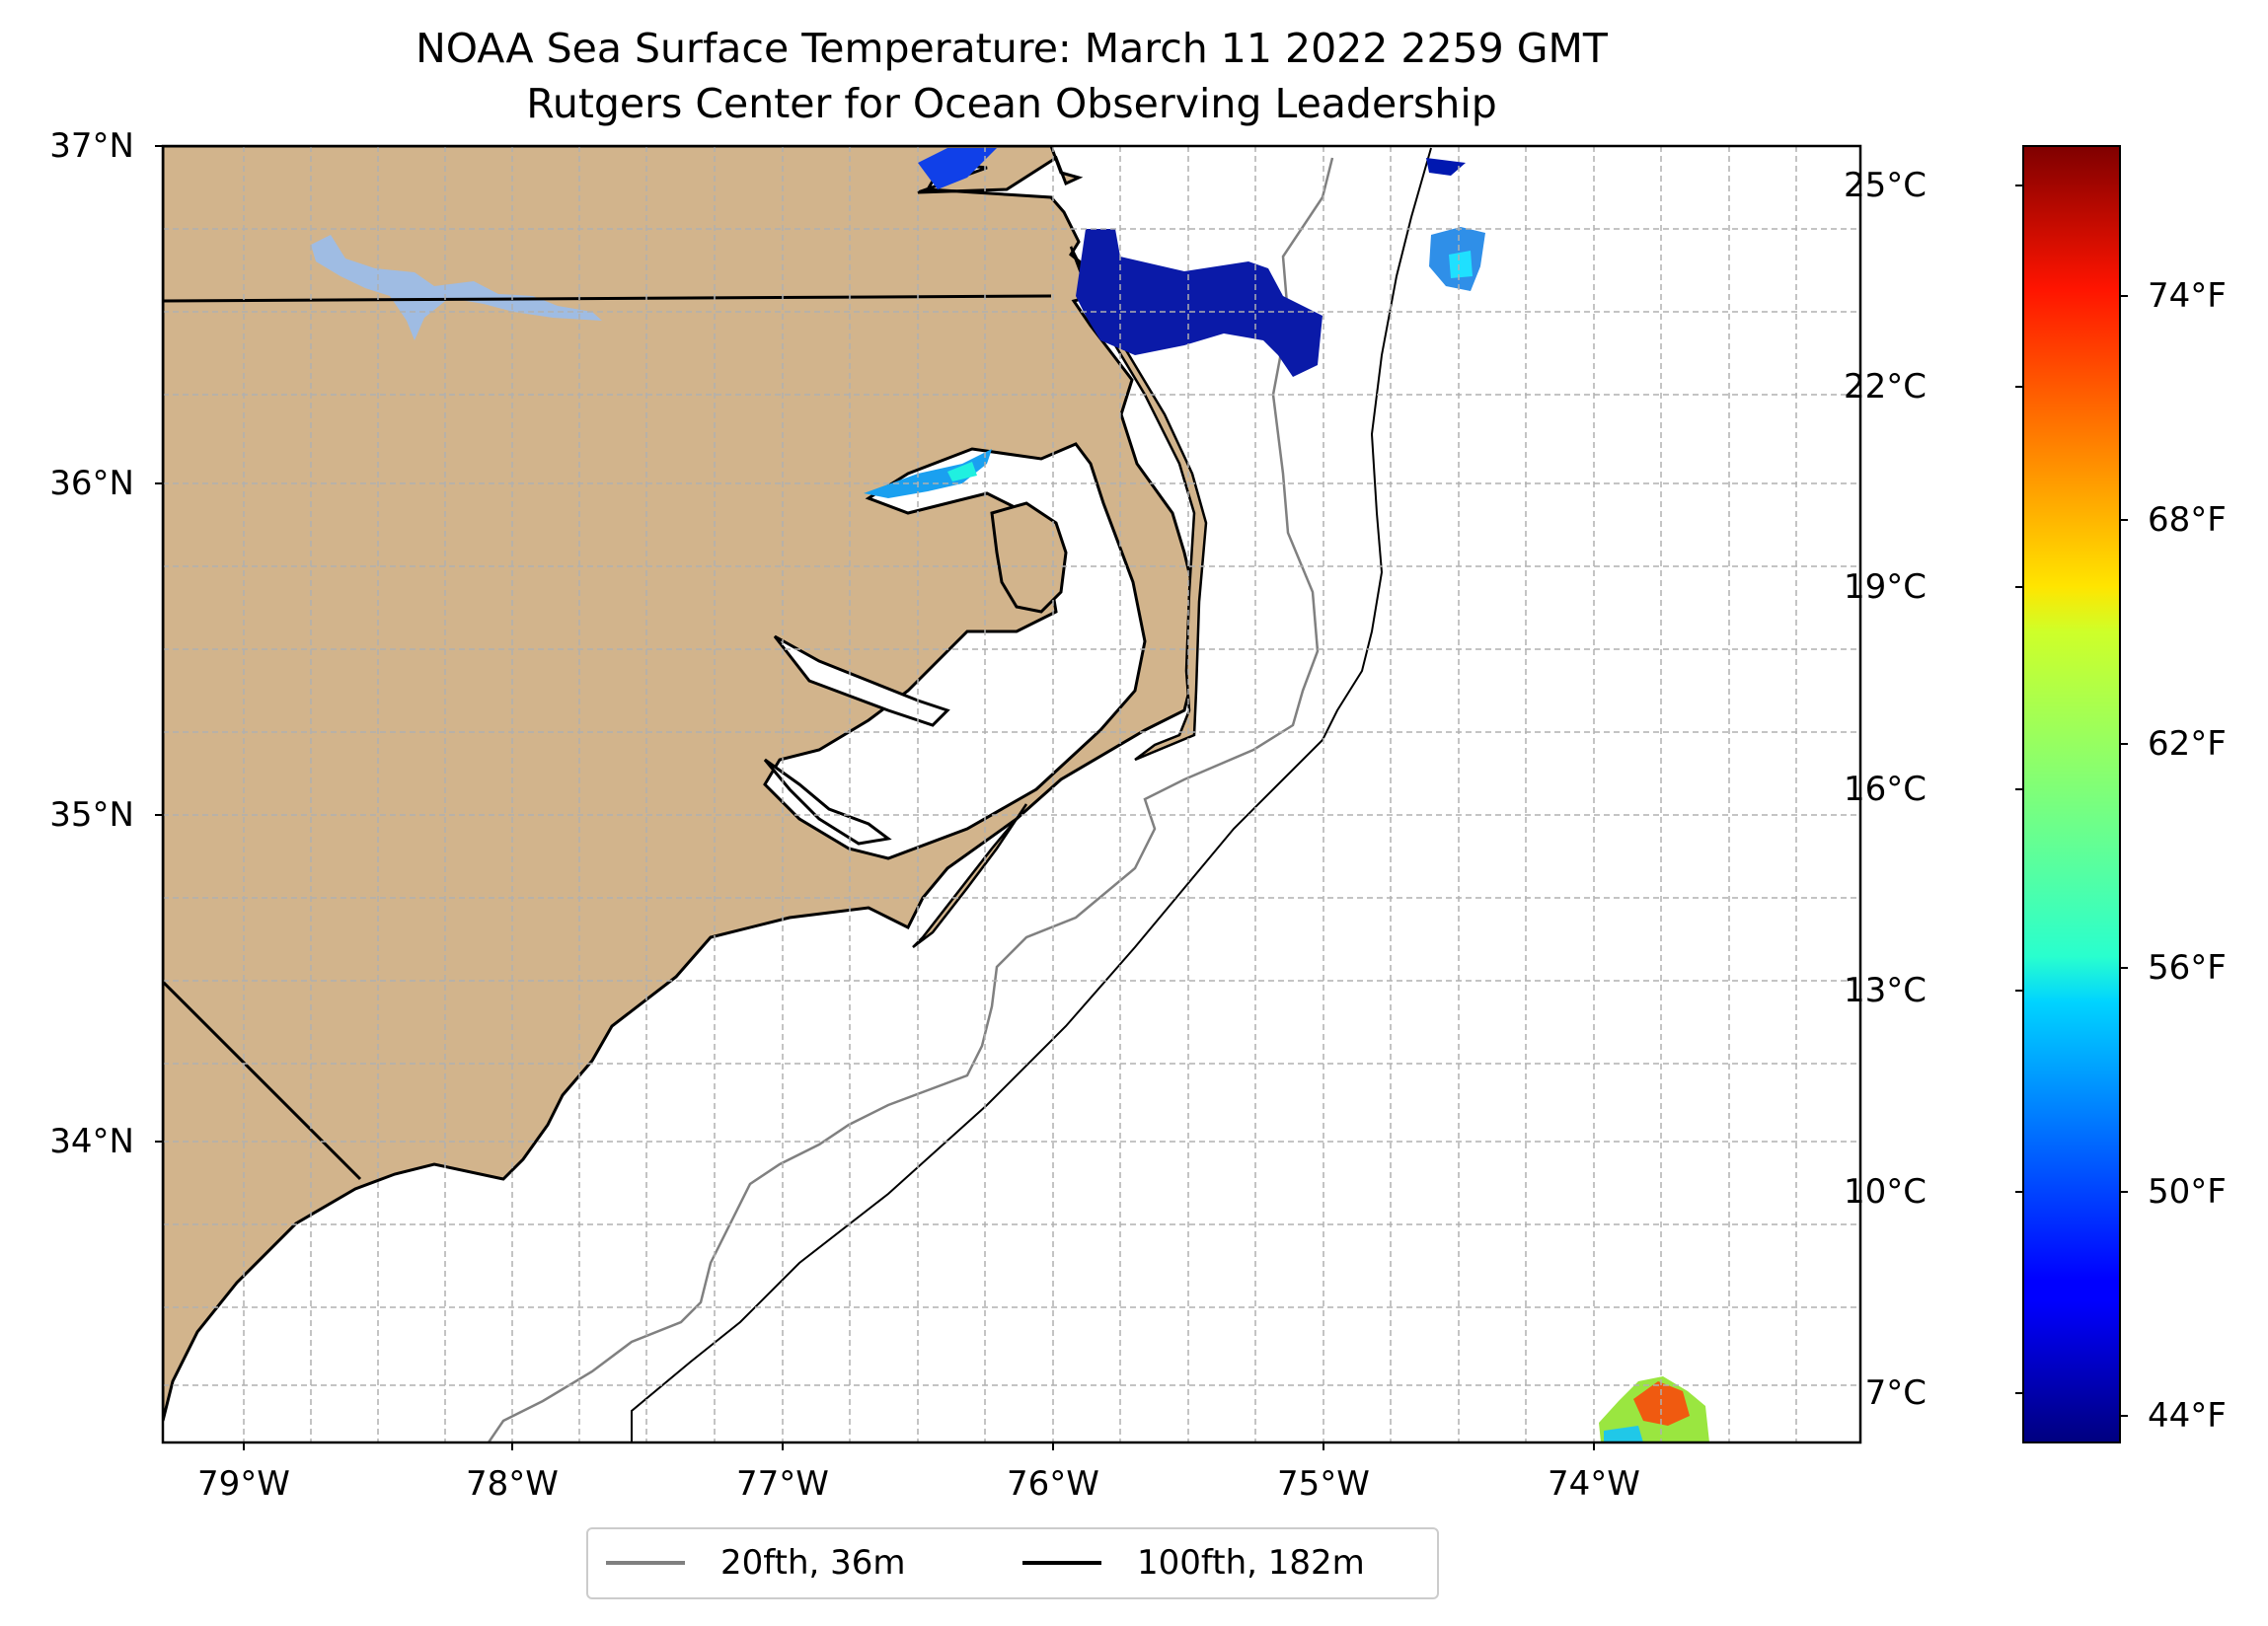 This screenshot has width=2268, height=1626. I want to click on outer-banks, so click(1138, 504).